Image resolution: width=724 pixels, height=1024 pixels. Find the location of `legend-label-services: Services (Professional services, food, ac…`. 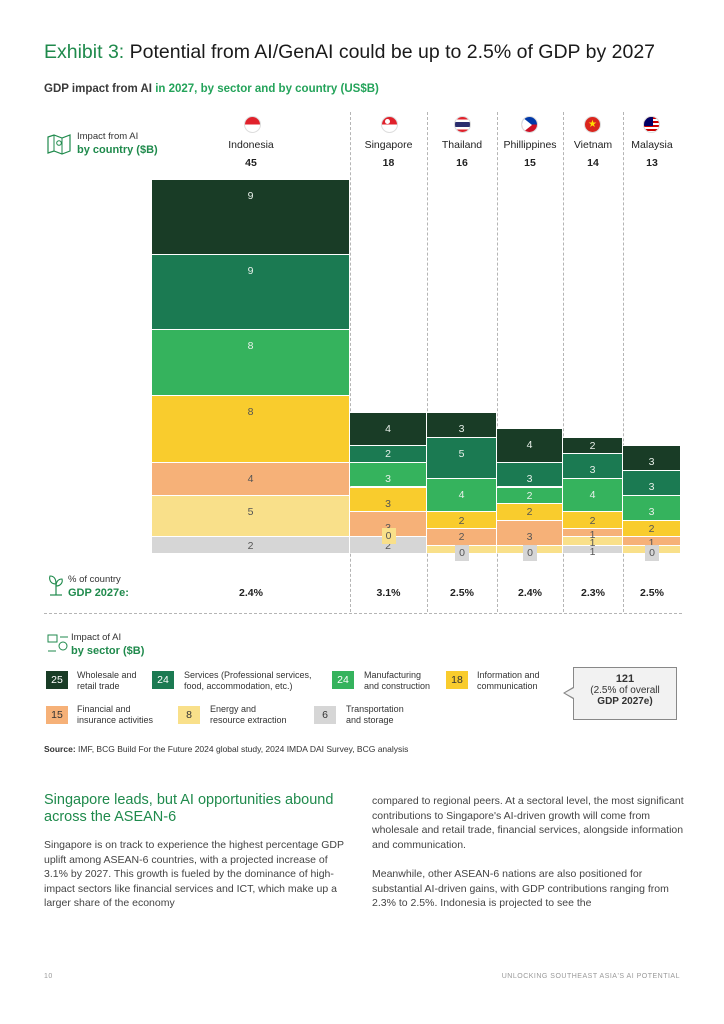

legend-label-services: Services (Professional services, food, ac… is located at coordinates (248, 680).